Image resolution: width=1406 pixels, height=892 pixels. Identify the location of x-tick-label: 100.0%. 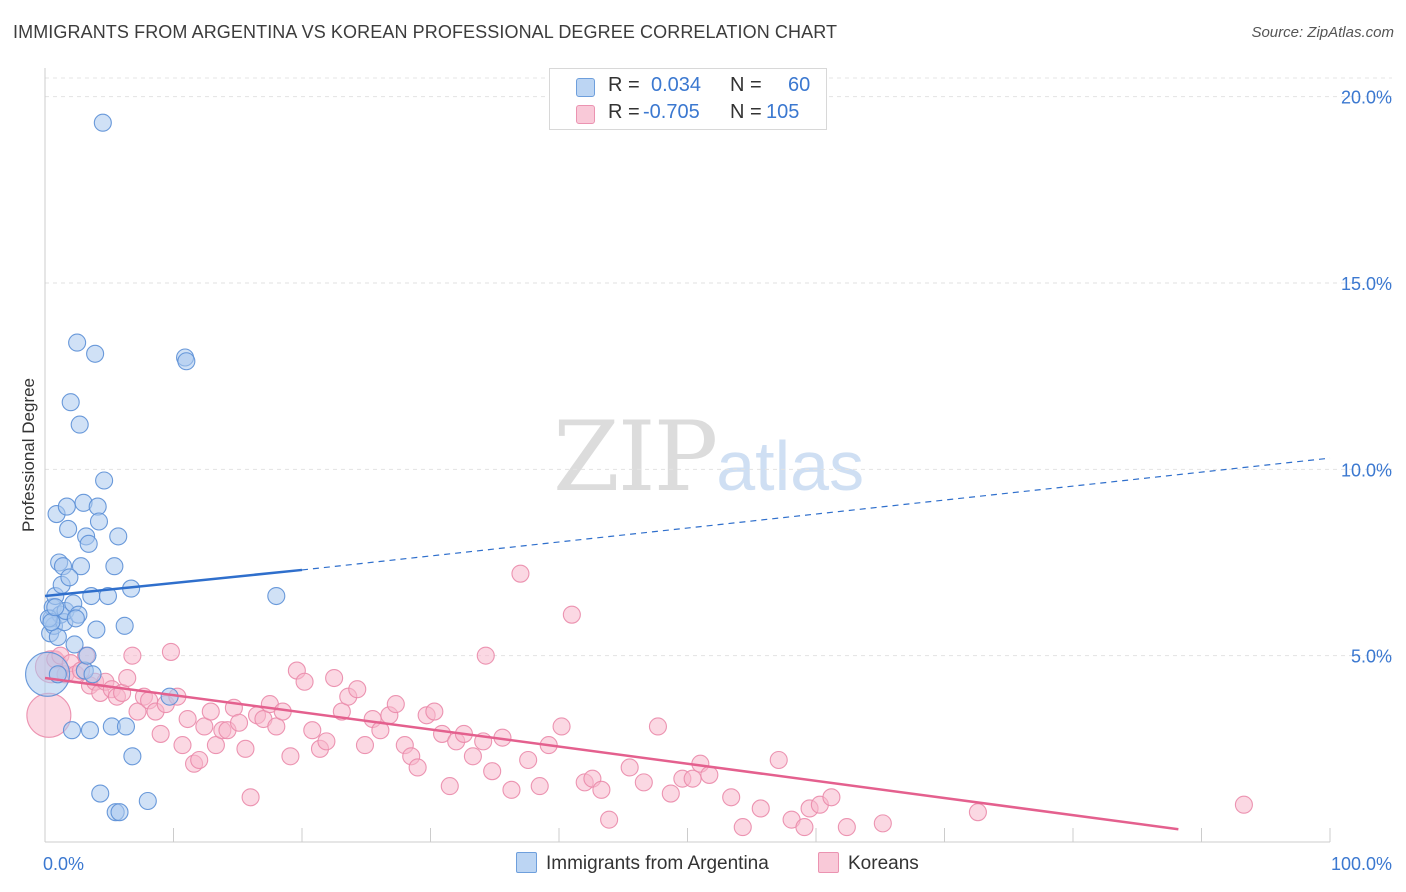
(1361, 864).